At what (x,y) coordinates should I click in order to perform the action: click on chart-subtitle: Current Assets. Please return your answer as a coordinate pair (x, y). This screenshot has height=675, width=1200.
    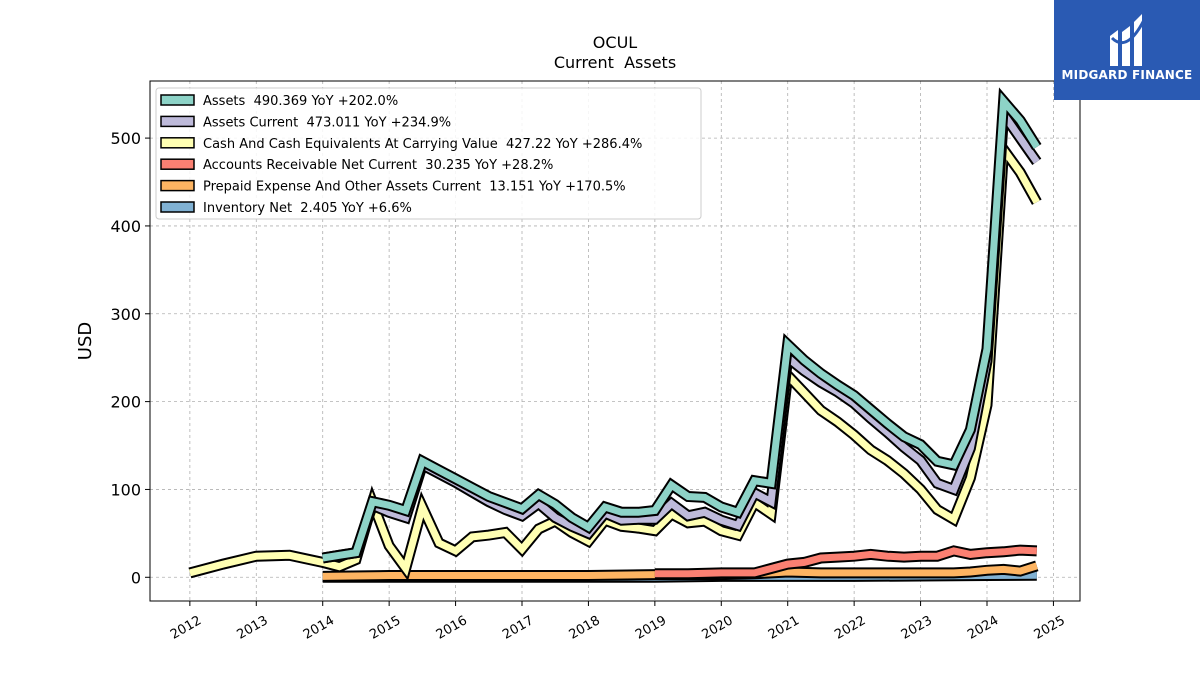
    Looking at the image, I should click on (615, 62).